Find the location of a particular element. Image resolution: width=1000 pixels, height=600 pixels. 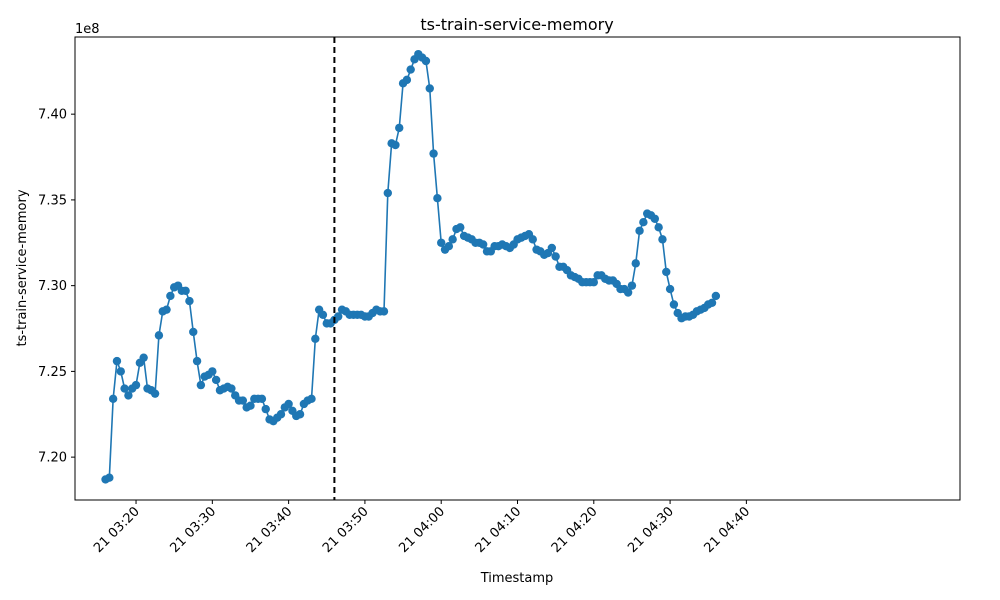

y-tick-label: 7.35 is located at coordinates (52, 200).